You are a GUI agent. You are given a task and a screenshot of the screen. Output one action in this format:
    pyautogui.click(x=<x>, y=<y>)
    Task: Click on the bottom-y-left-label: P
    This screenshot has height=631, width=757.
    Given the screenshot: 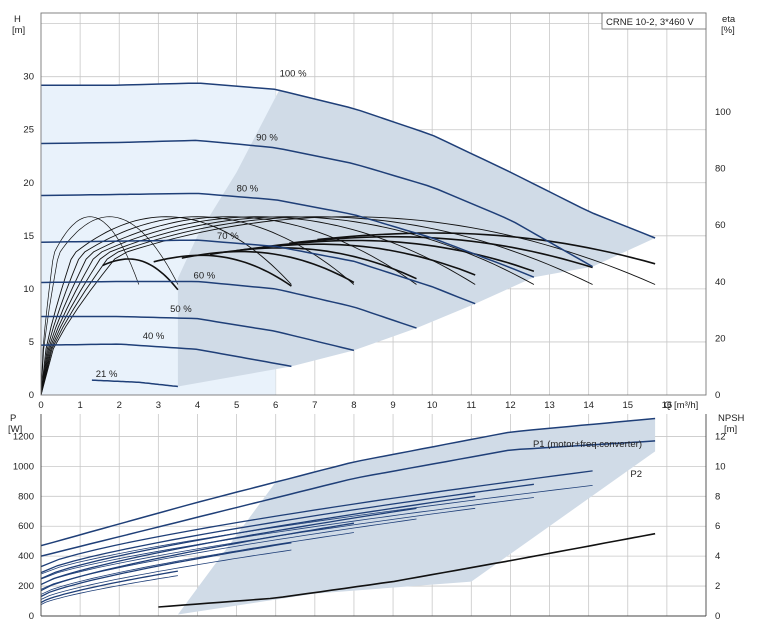 What is the action you would take?
    pyautogui.click(x=13, y=418)
    